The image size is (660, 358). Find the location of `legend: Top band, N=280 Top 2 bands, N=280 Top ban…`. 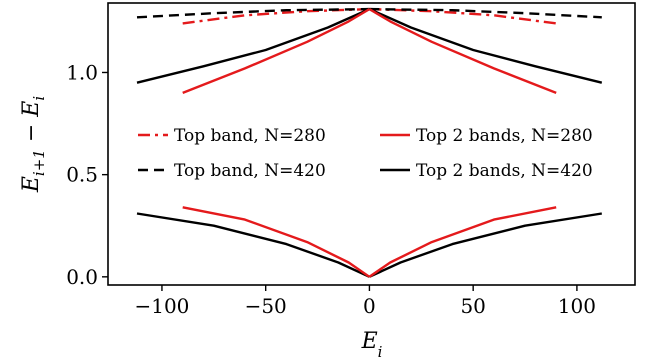

legend: Top band, N=280 Top 2 bands, N=280 Top ban… is located at coordinates (365, 153).